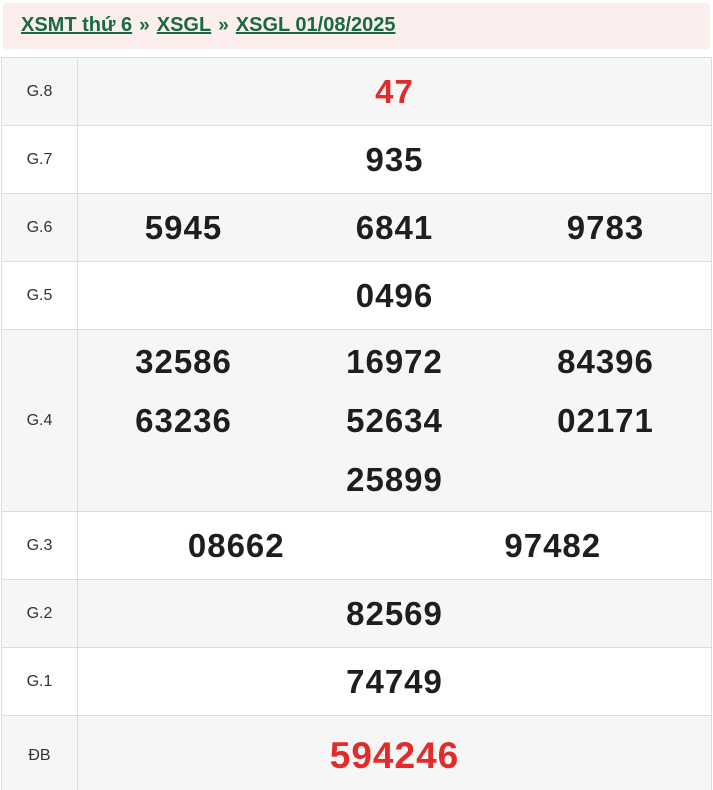  I want to click on breadcrumb-link-xsgl: XSGL, so click(184, 25).